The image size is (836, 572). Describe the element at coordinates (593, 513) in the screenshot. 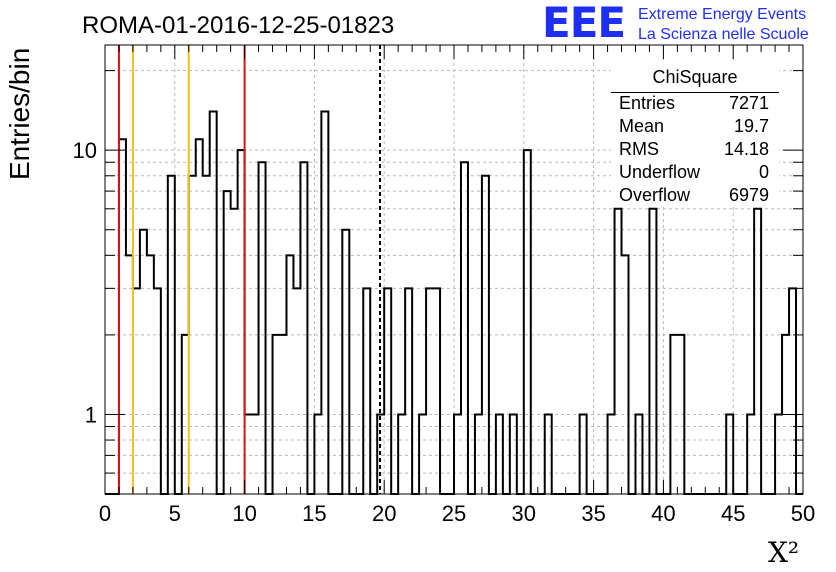

I see `x-tick-label: 35` at that location.